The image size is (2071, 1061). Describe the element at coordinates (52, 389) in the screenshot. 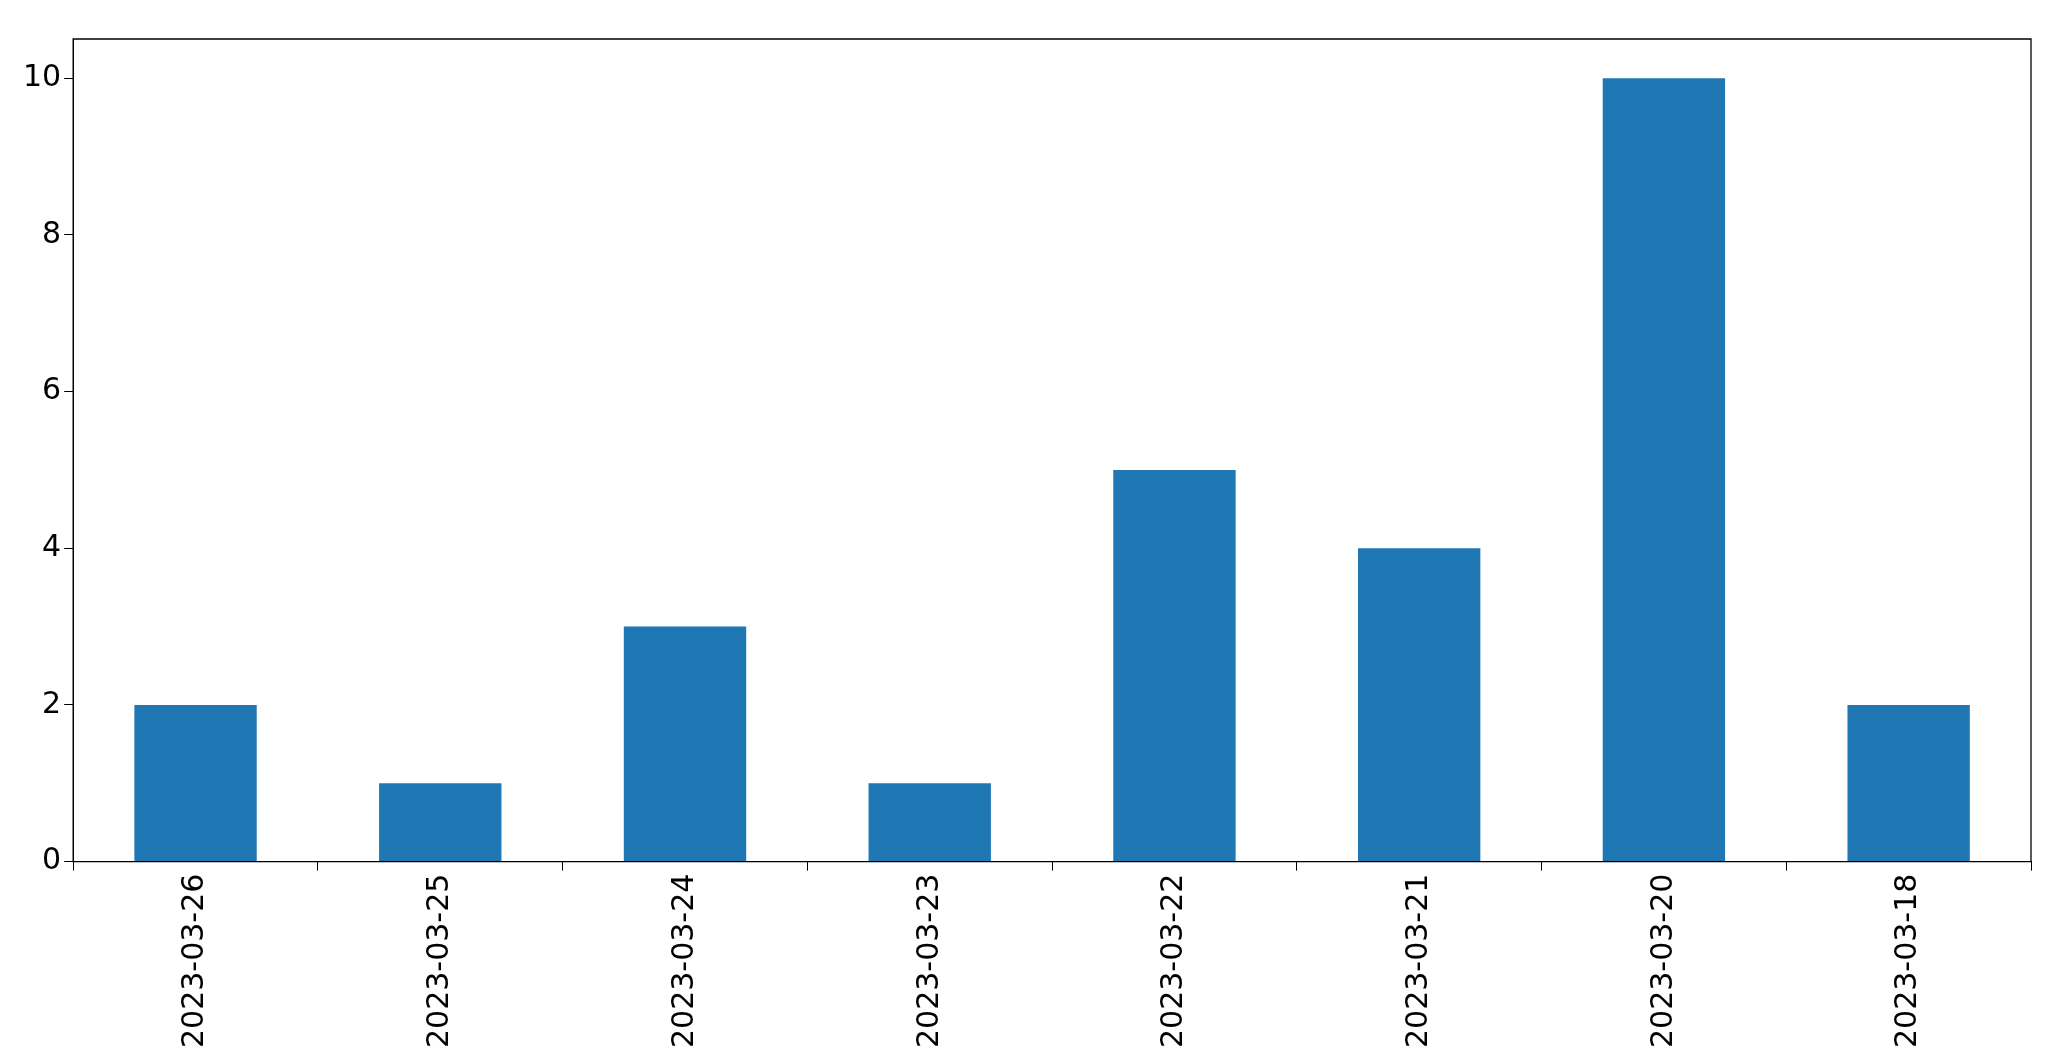

I see `y-tick-label: 6` at that location.